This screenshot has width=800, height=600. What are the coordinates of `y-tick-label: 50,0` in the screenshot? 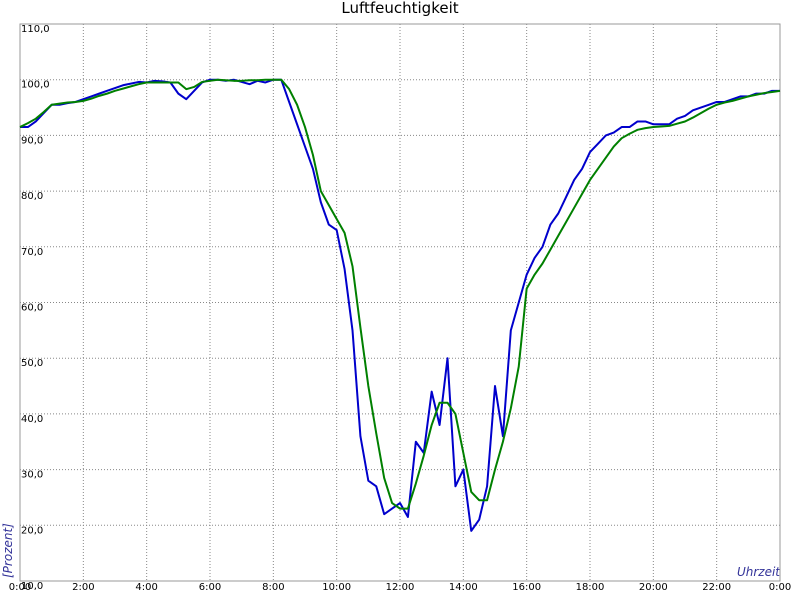 It's located at (32, 363).